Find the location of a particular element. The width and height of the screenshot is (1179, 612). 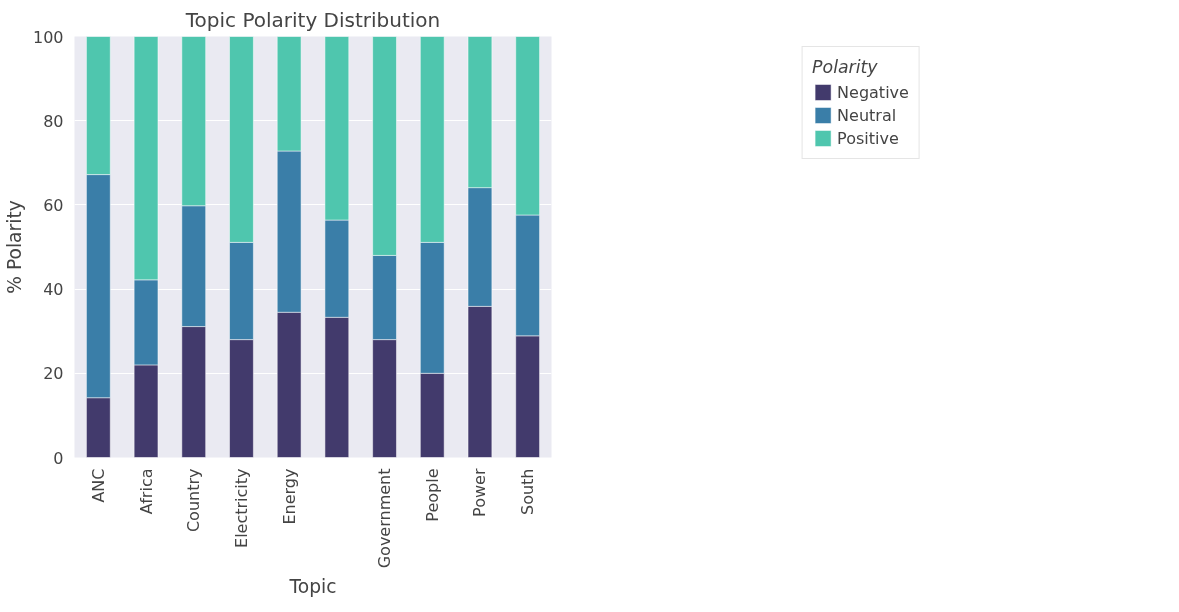

x-axis-title: Topic is located at coordinates (312, 587).